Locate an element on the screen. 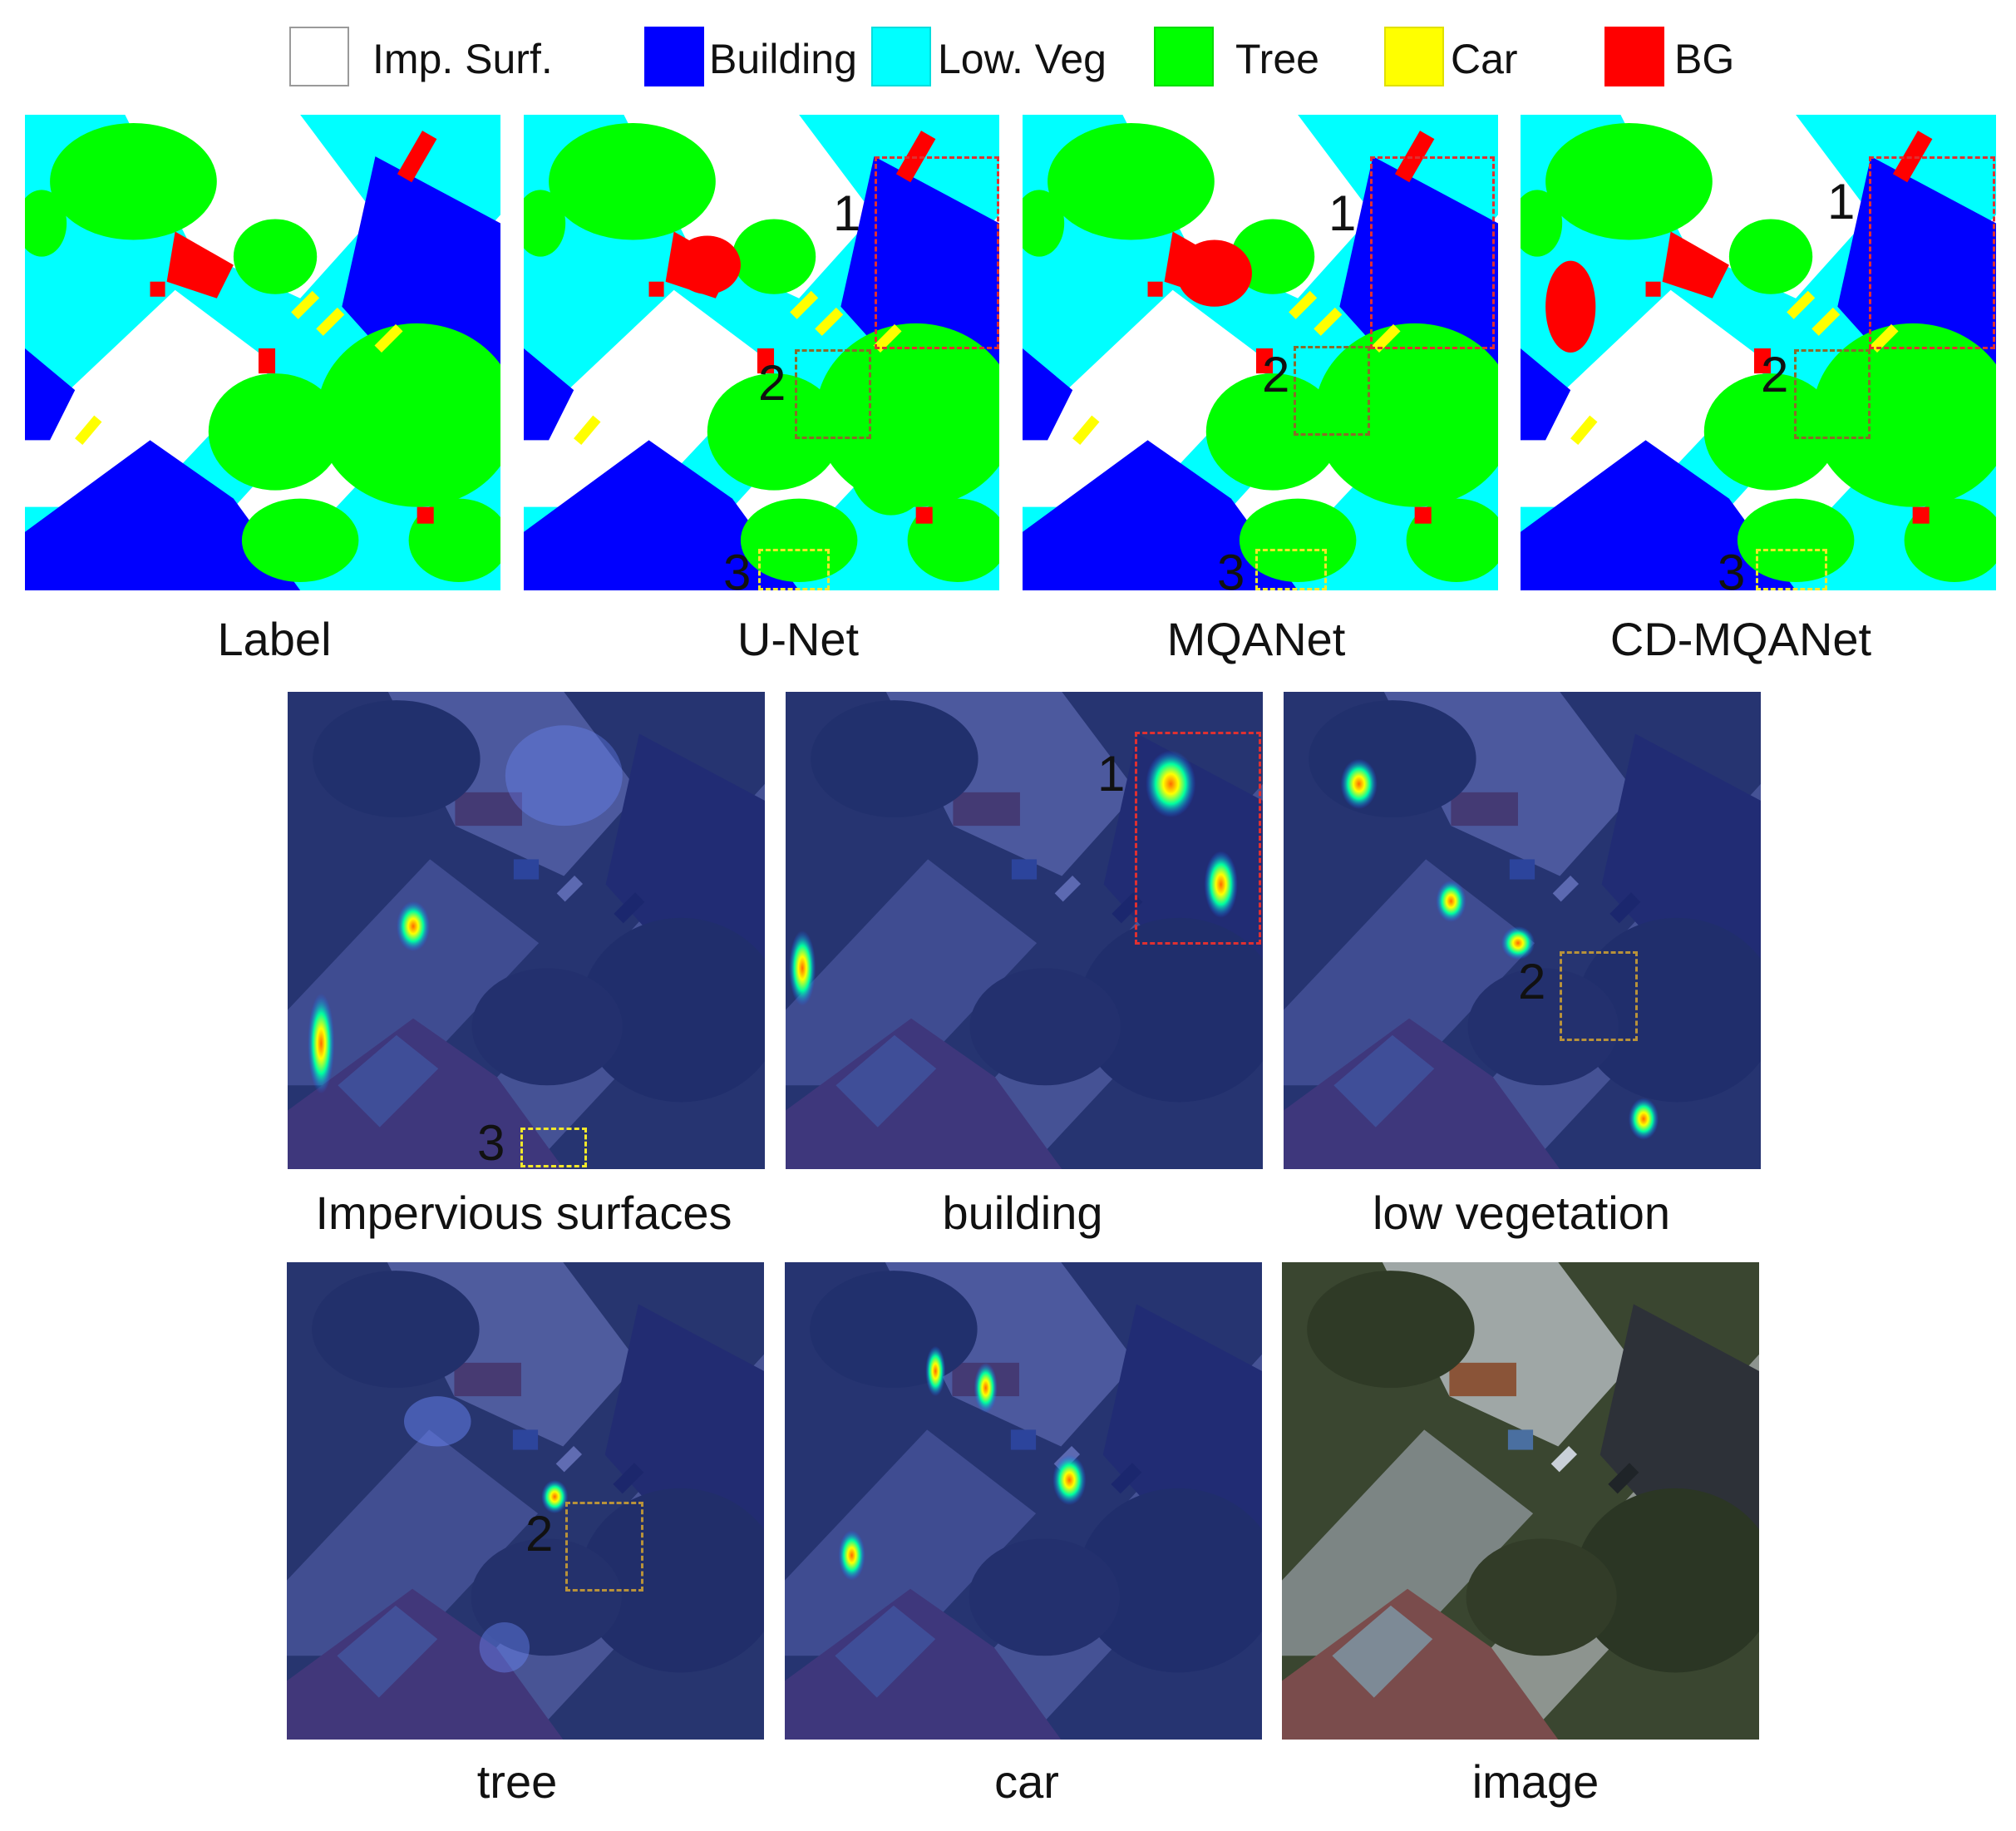 Image resolution: width=2016 pixels, height=1831 pixels. legend-swatch-bg is located at coordinates (1634, 57).